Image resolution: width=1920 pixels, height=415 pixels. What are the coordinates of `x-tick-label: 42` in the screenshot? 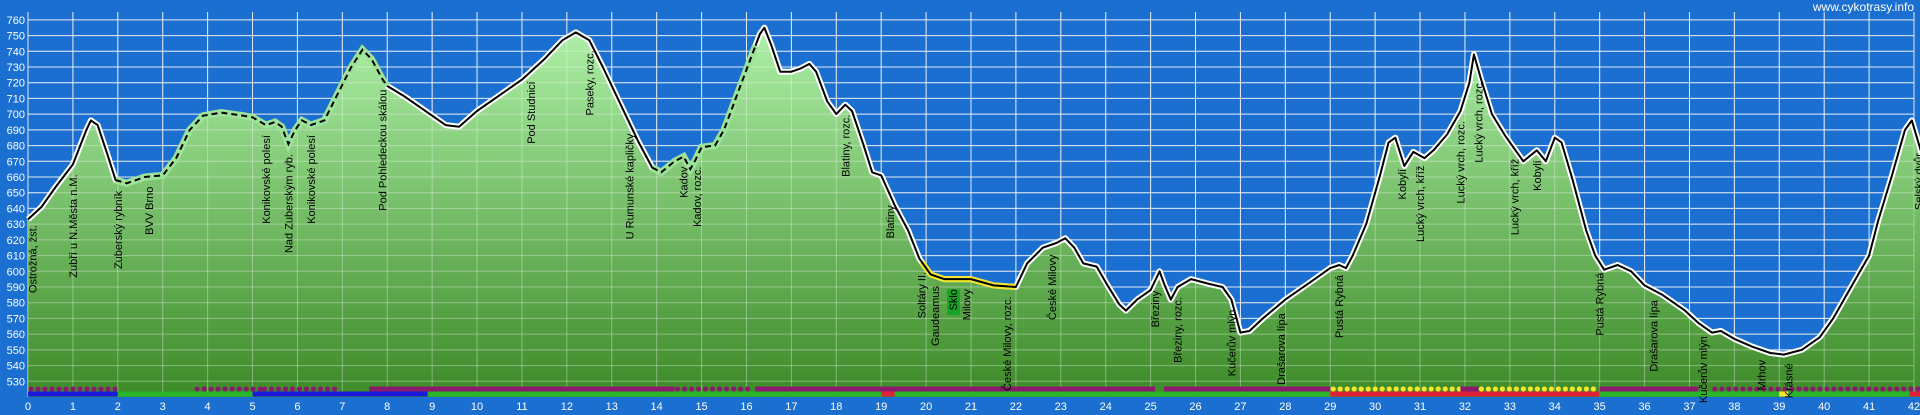 It's located at (1914, 407).